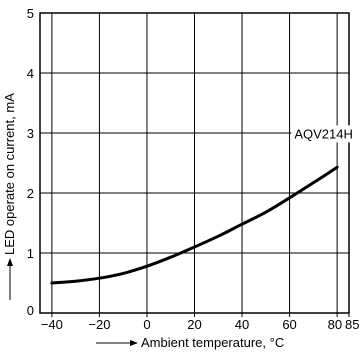 The width and height of the screenshot is (361, 357). I want to click on x-tick-label: 40, so click(242, 324).